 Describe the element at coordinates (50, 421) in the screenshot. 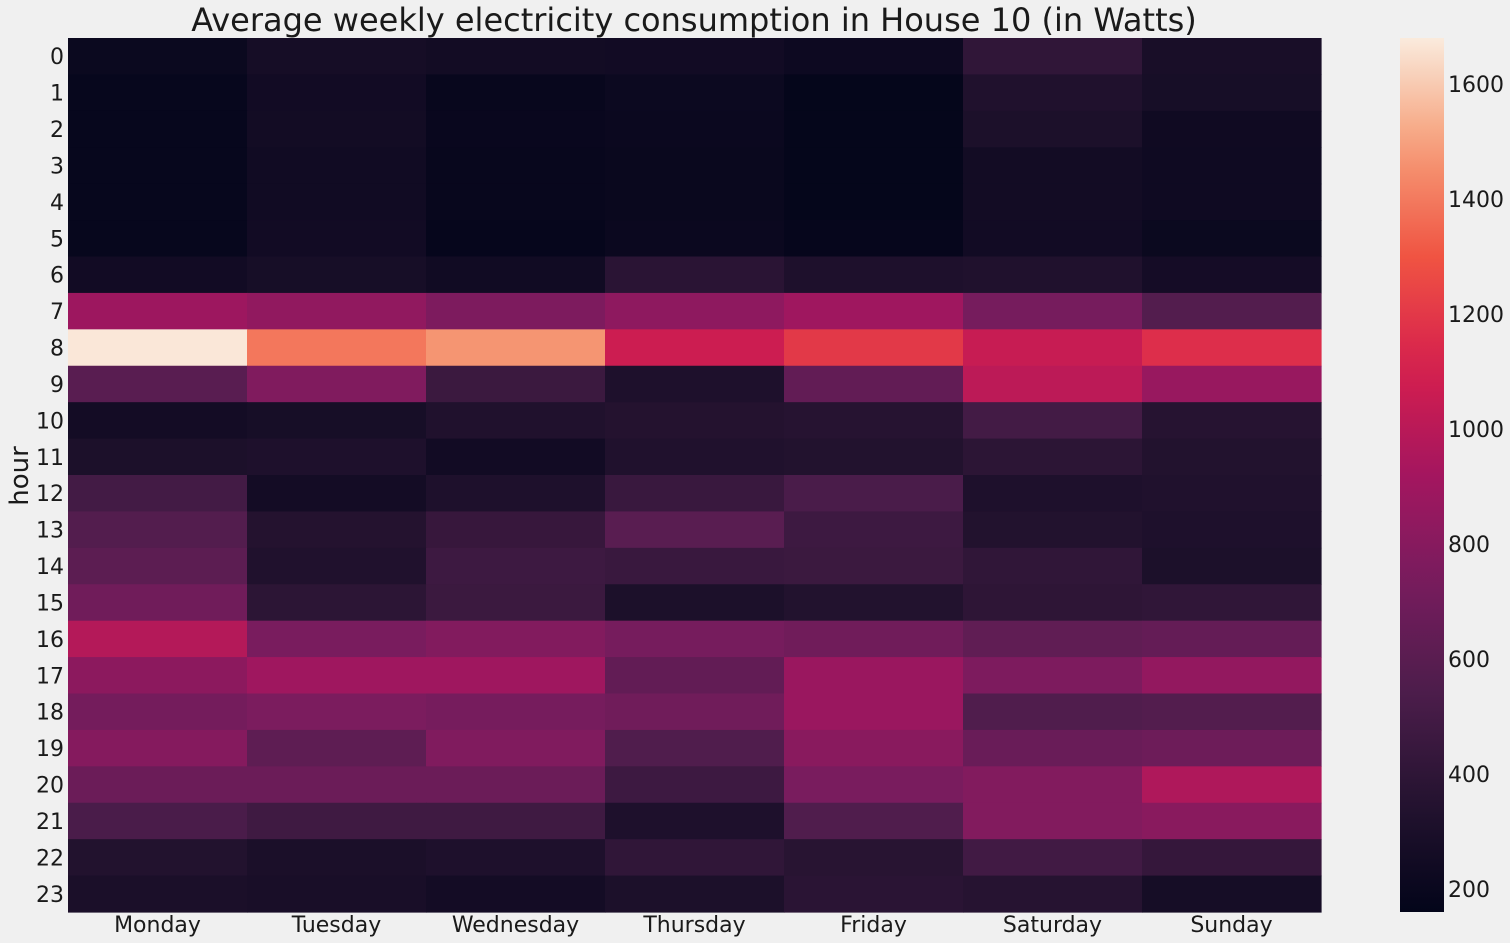

I see `y-tick-label: 10` at that location.